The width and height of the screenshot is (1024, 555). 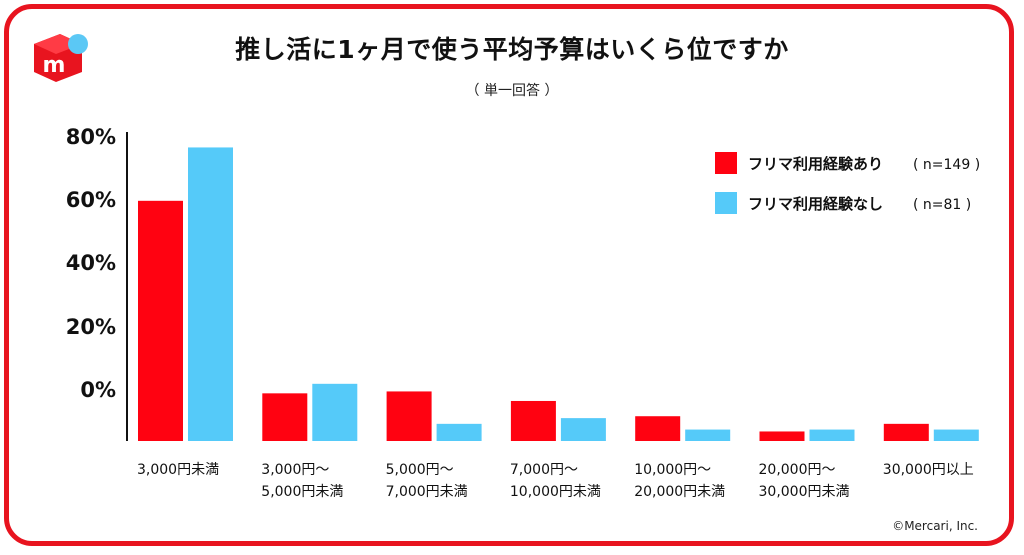 What do you see at coordinates (420, 470) in the screenshot?
I see `category-label: 5,000円～` at bounding box center [420, 470].